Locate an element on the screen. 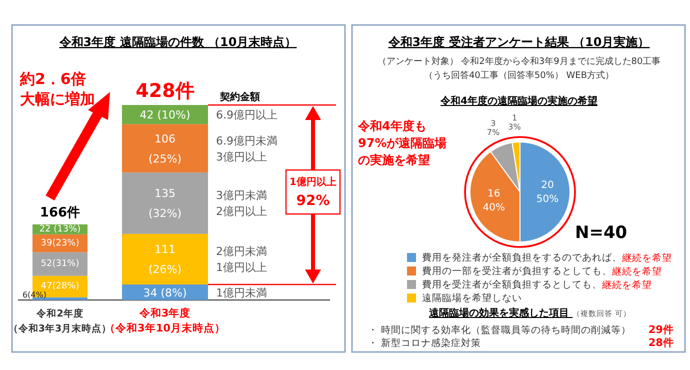  series-label: 6.9億円以上 is located at coordinates (247, 115).